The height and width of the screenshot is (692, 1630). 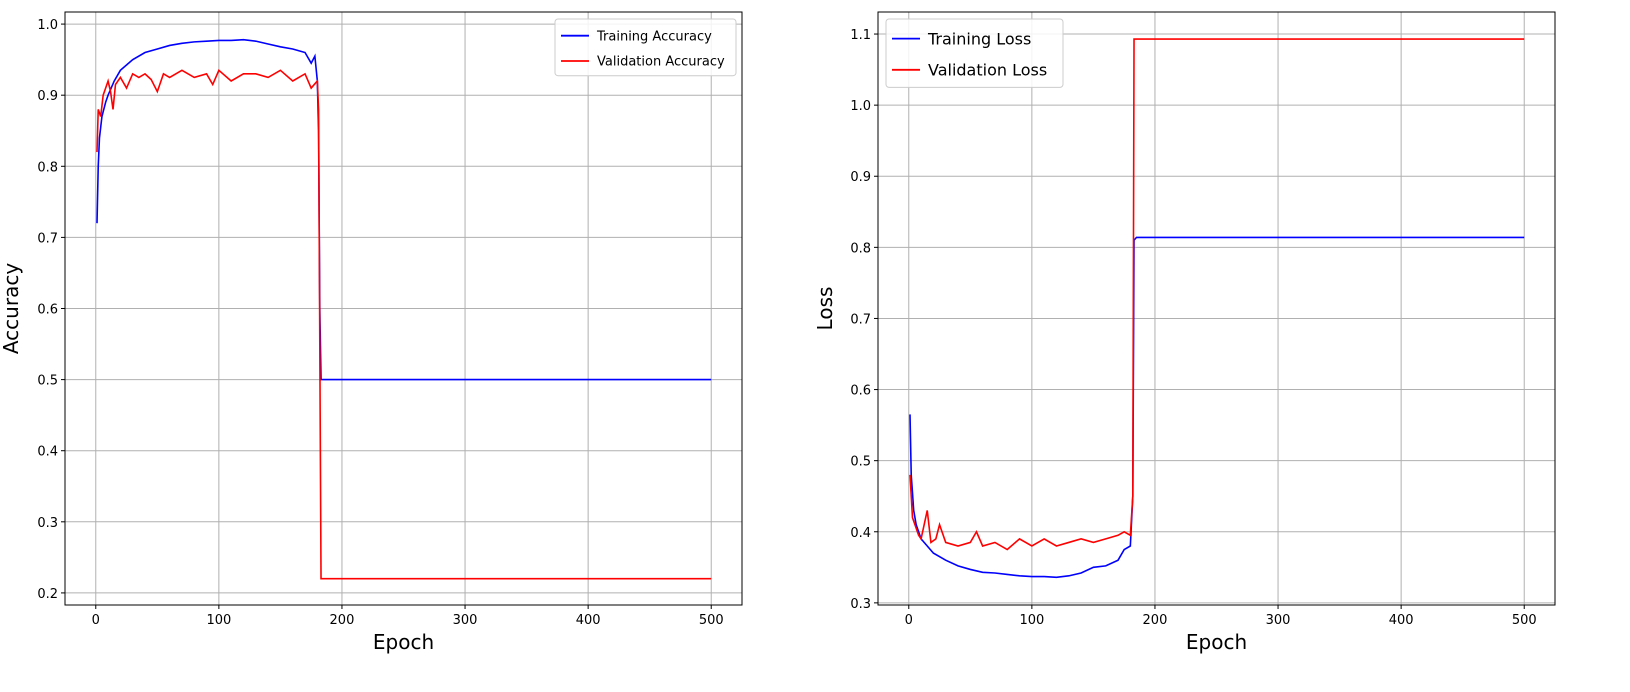 What do you see at coordinates (987, 70) in the screenshot?
I see `legend-label: Validation Loss` at bounding box center [987, 70].